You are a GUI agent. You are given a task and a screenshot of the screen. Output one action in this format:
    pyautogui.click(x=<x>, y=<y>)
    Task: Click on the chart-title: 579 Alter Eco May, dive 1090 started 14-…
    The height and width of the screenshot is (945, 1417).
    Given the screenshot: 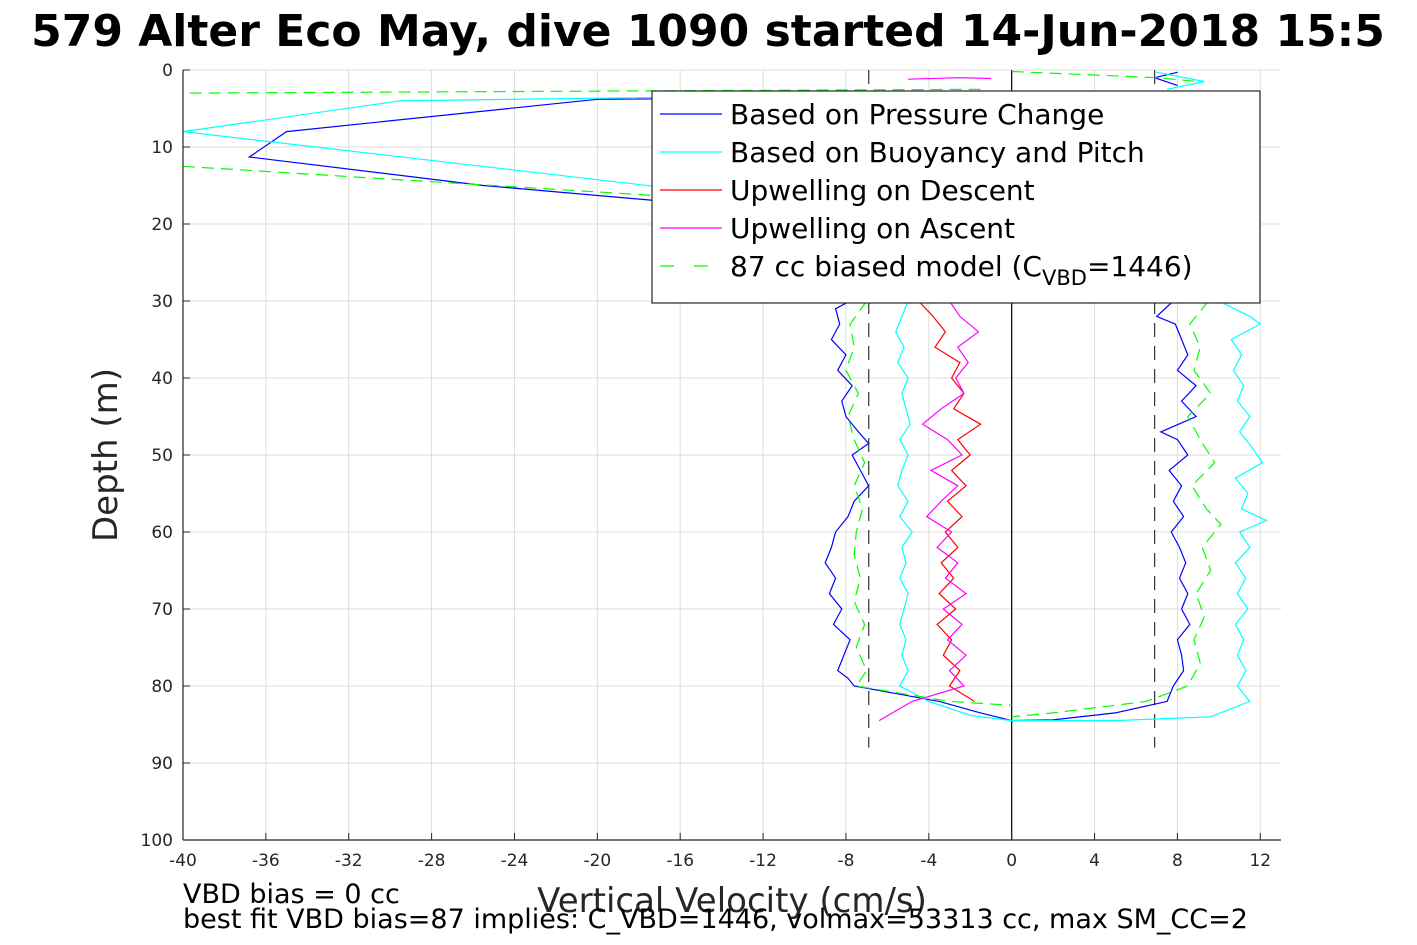 What is the action you would take?
    pyautogui.click(x=708, y=31)
    